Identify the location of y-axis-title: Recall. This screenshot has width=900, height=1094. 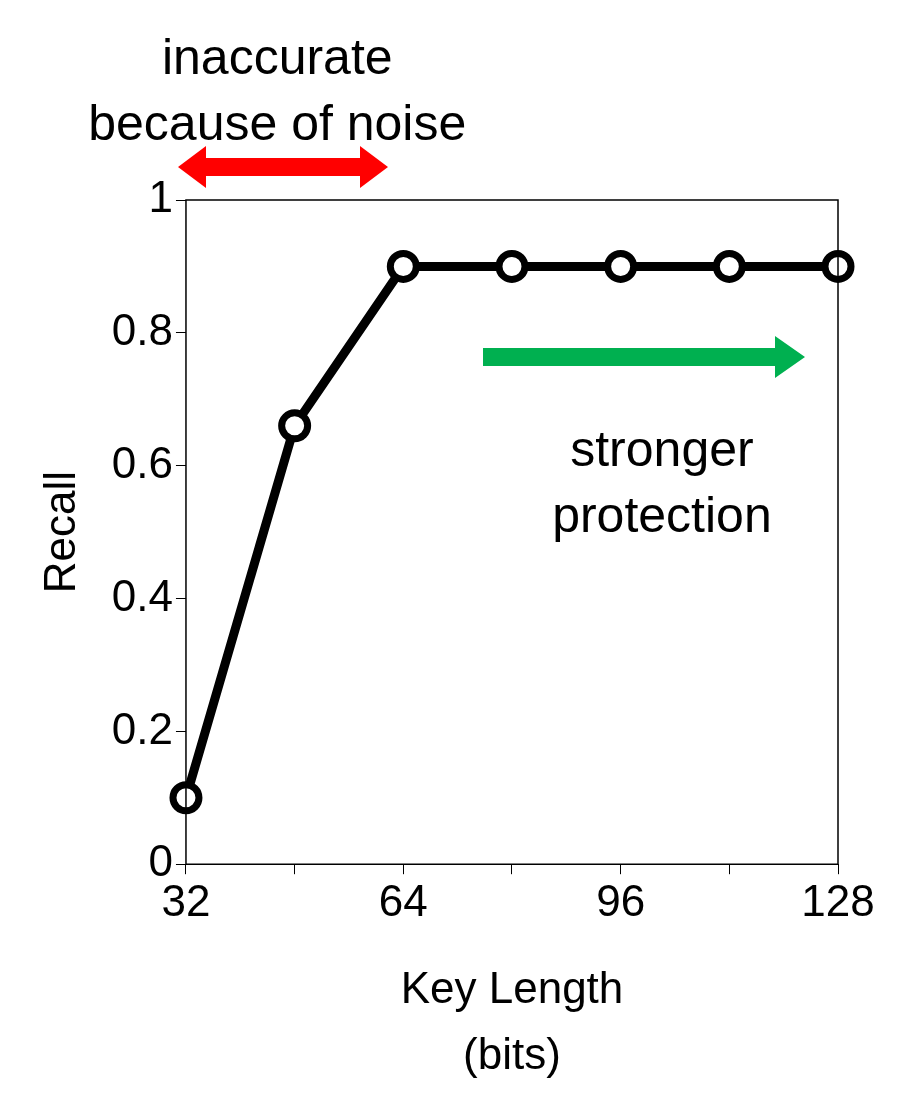
(59, 532).